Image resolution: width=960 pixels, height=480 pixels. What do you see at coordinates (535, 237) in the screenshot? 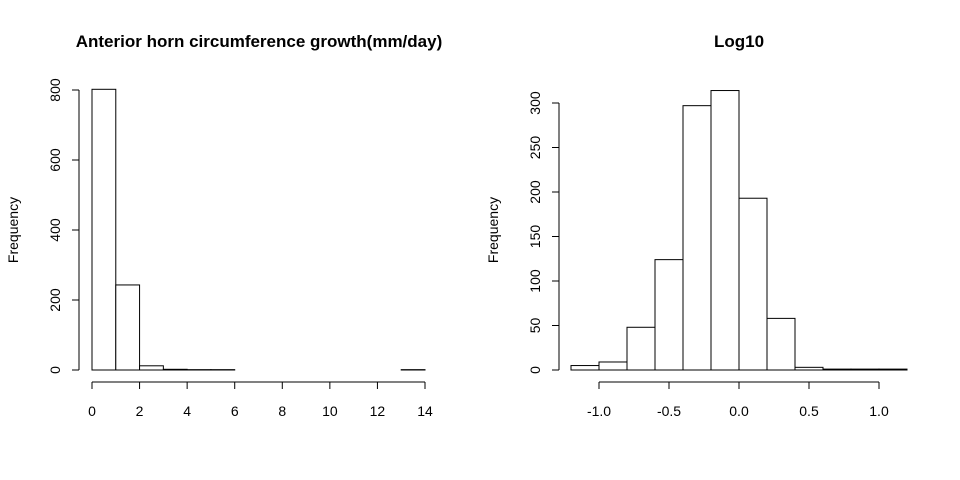
I see `y-tick-label: 150` at bounding box center [535, 237].